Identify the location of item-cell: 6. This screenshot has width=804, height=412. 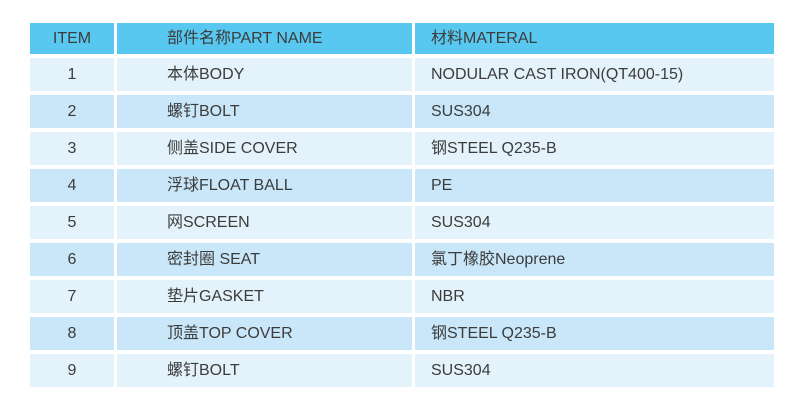
(72, 259).